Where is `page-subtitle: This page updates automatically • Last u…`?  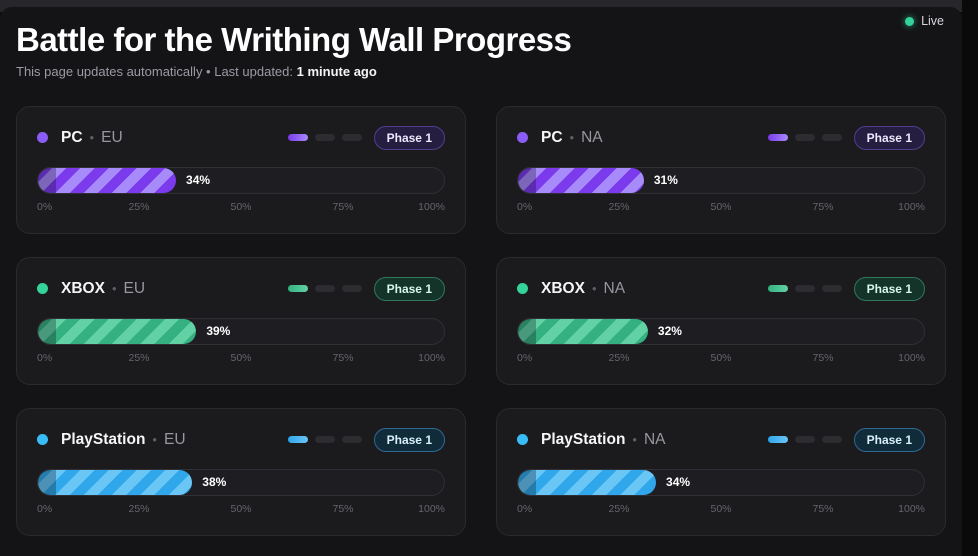 page-subtitle: This page updates automatically • Last u… is located at coordinates (481, 71).